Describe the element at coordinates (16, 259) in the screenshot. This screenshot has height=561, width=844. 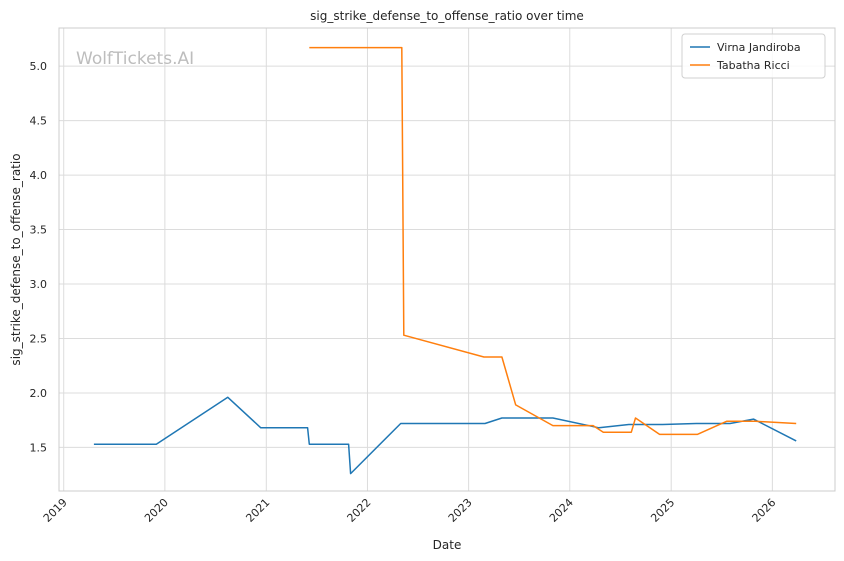
I see `y-axis-label: sig_strike_defense_to_offense_ratio` at that location.